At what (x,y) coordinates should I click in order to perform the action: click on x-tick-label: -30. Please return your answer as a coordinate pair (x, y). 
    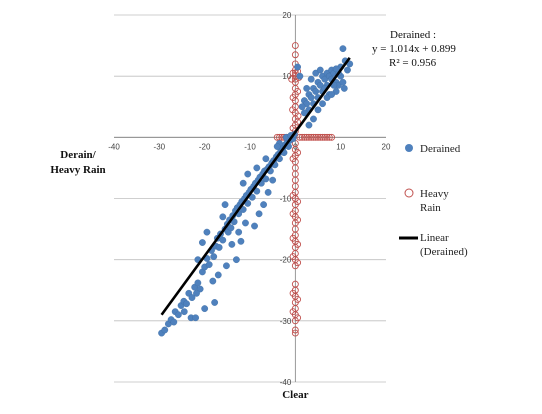
    Looking at the image, I should click on (160, 146).